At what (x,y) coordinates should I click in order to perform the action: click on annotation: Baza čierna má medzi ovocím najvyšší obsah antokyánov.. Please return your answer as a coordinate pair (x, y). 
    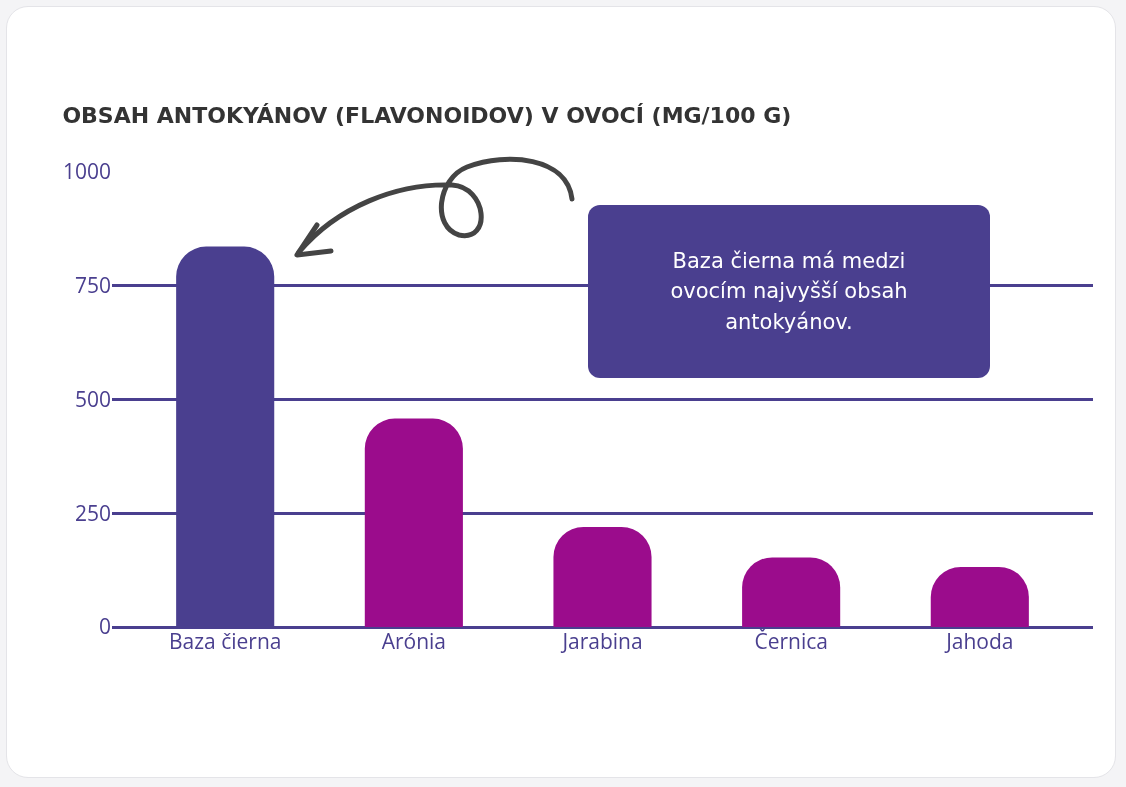
    Looking at the image, I should click on (789, 291).